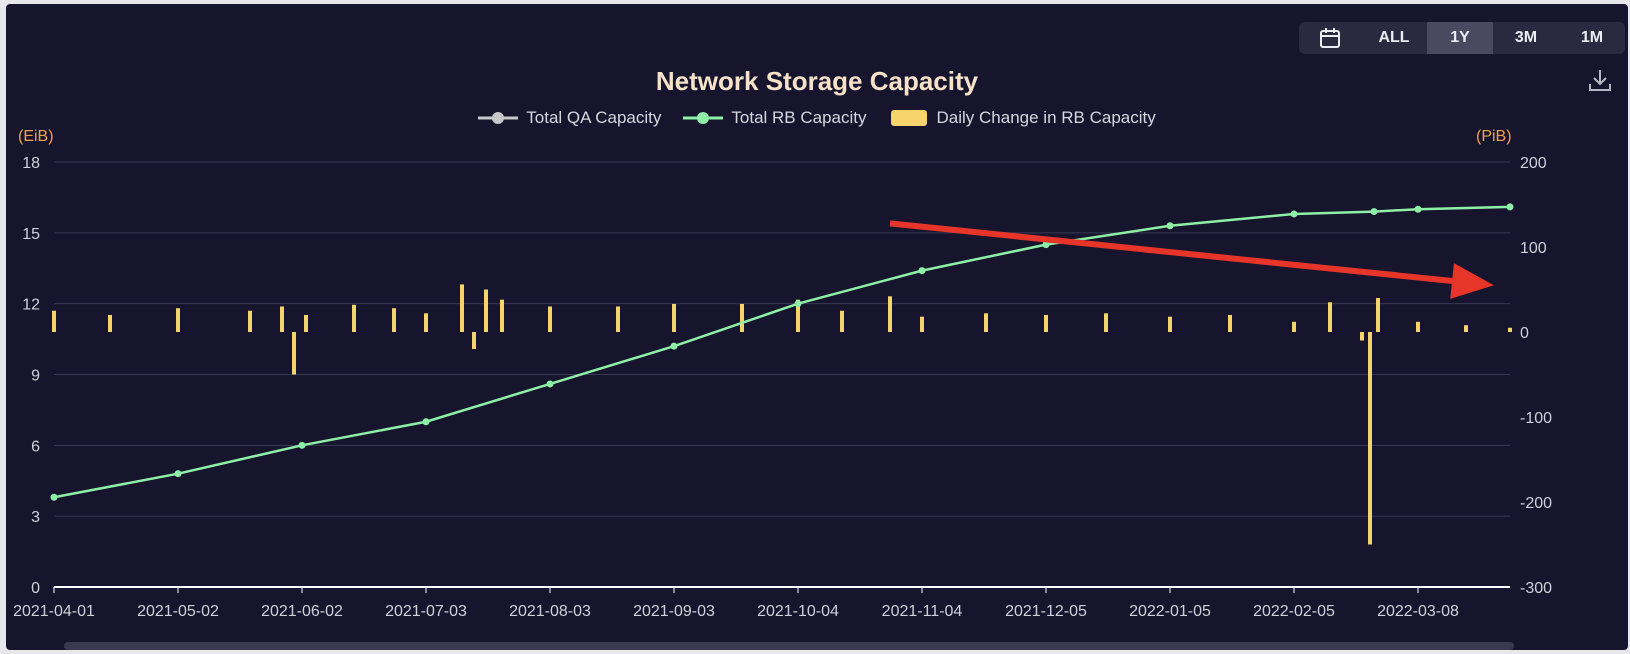 Image resolution: width=1630 pixels, height=654 pixels. I want to click on right-tick-label: -200, so click(1536, 503).